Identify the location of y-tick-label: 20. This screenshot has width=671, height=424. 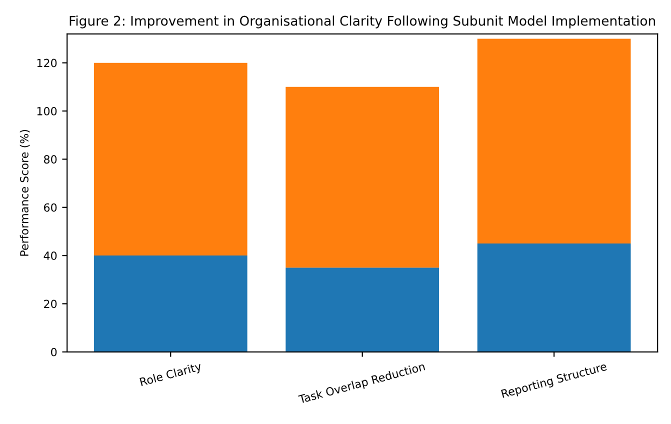
(50, 304).